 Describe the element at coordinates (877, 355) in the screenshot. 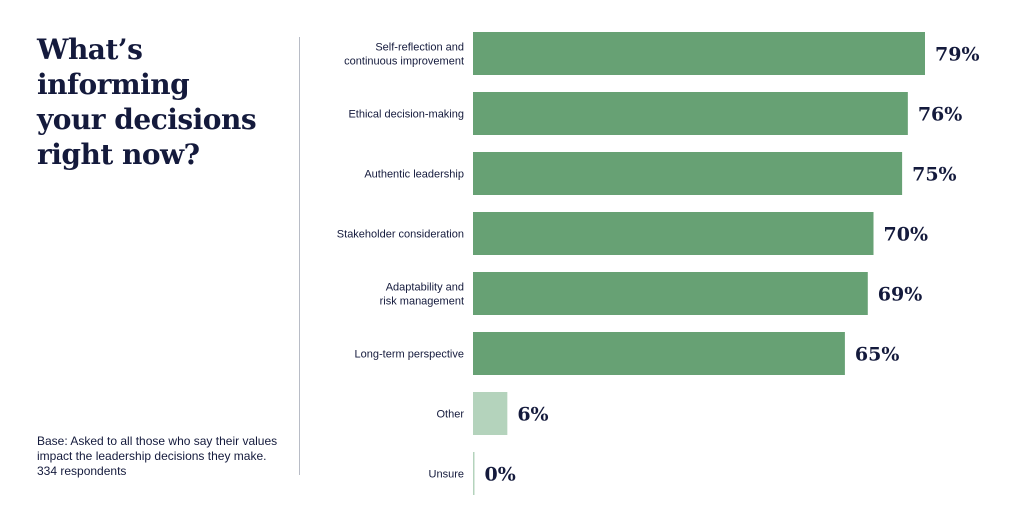

I see `value-label: 65%` at that location.